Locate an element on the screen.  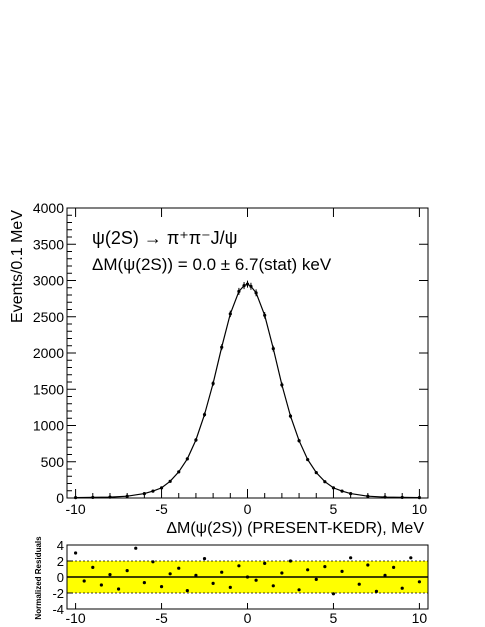
res-y-tick-label: 0 is located at coordinates (60, 577).